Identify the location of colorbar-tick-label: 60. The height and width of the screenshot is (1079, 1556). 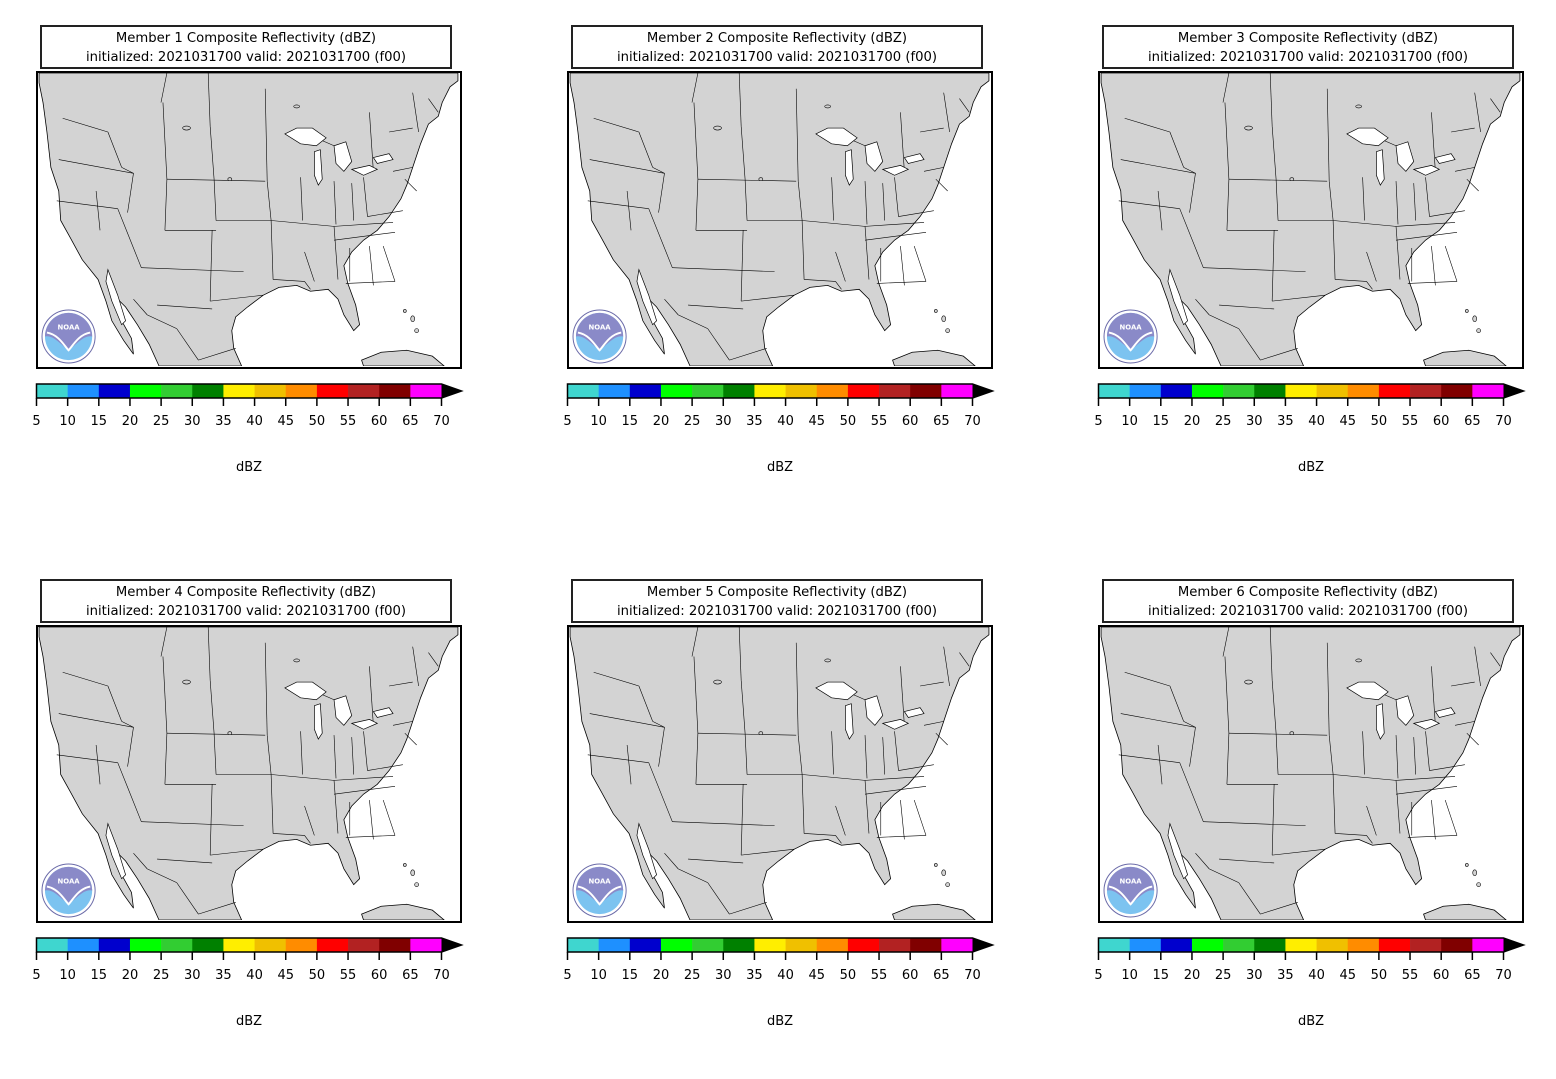
(379, 975).